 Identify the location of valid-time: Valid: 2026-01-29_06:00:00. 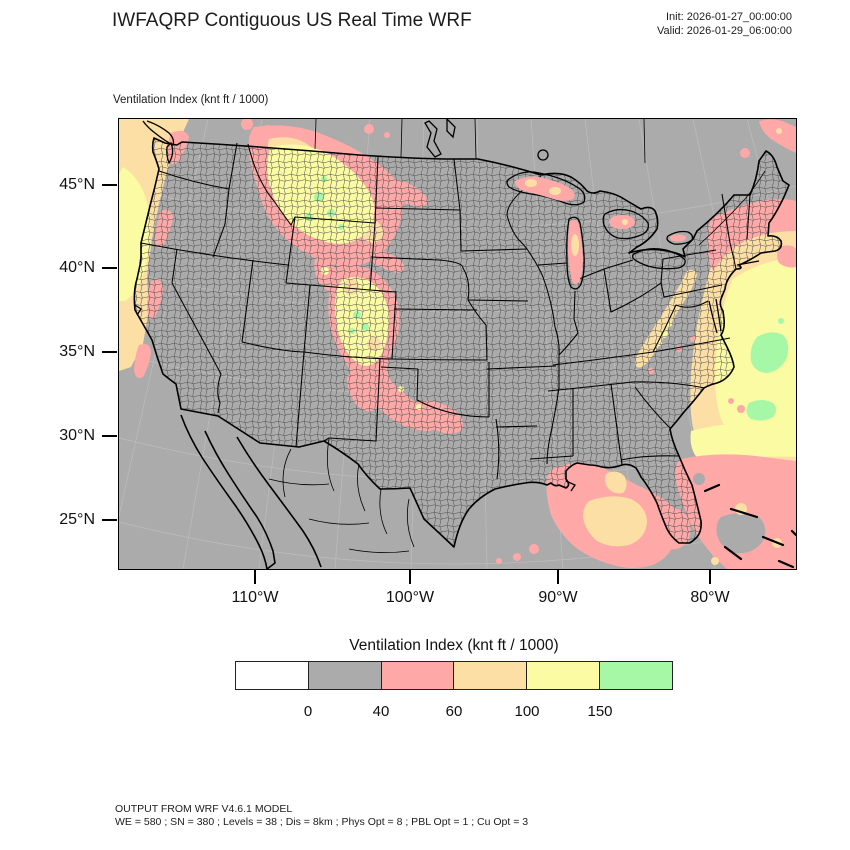
(724, 31).